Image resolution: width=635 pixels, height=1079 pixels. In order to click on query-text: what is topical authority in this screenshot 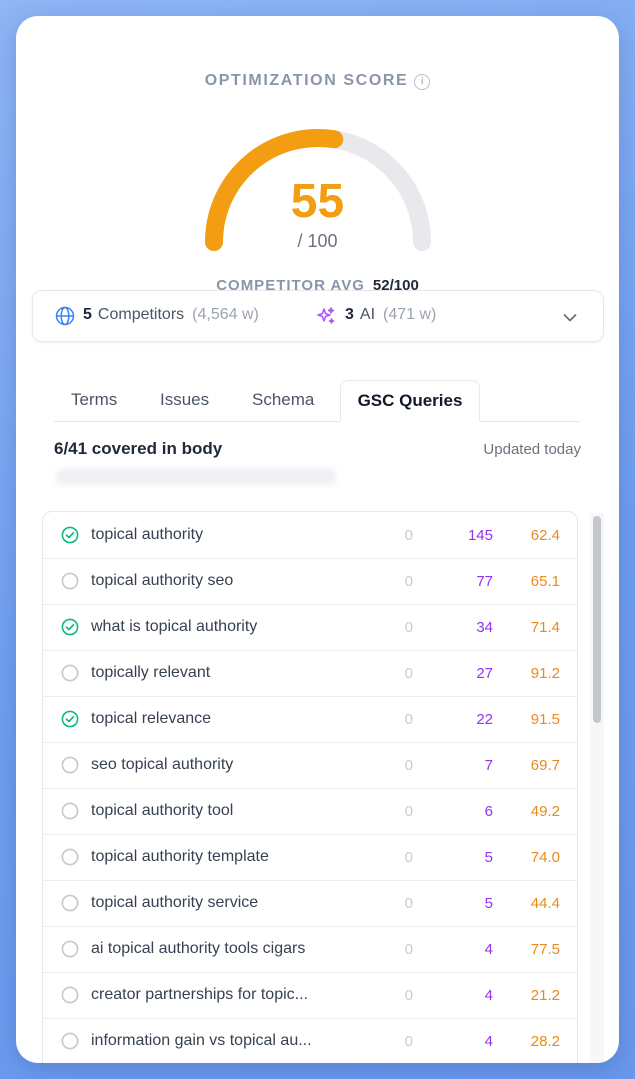, I will do `click(174, 626)`.